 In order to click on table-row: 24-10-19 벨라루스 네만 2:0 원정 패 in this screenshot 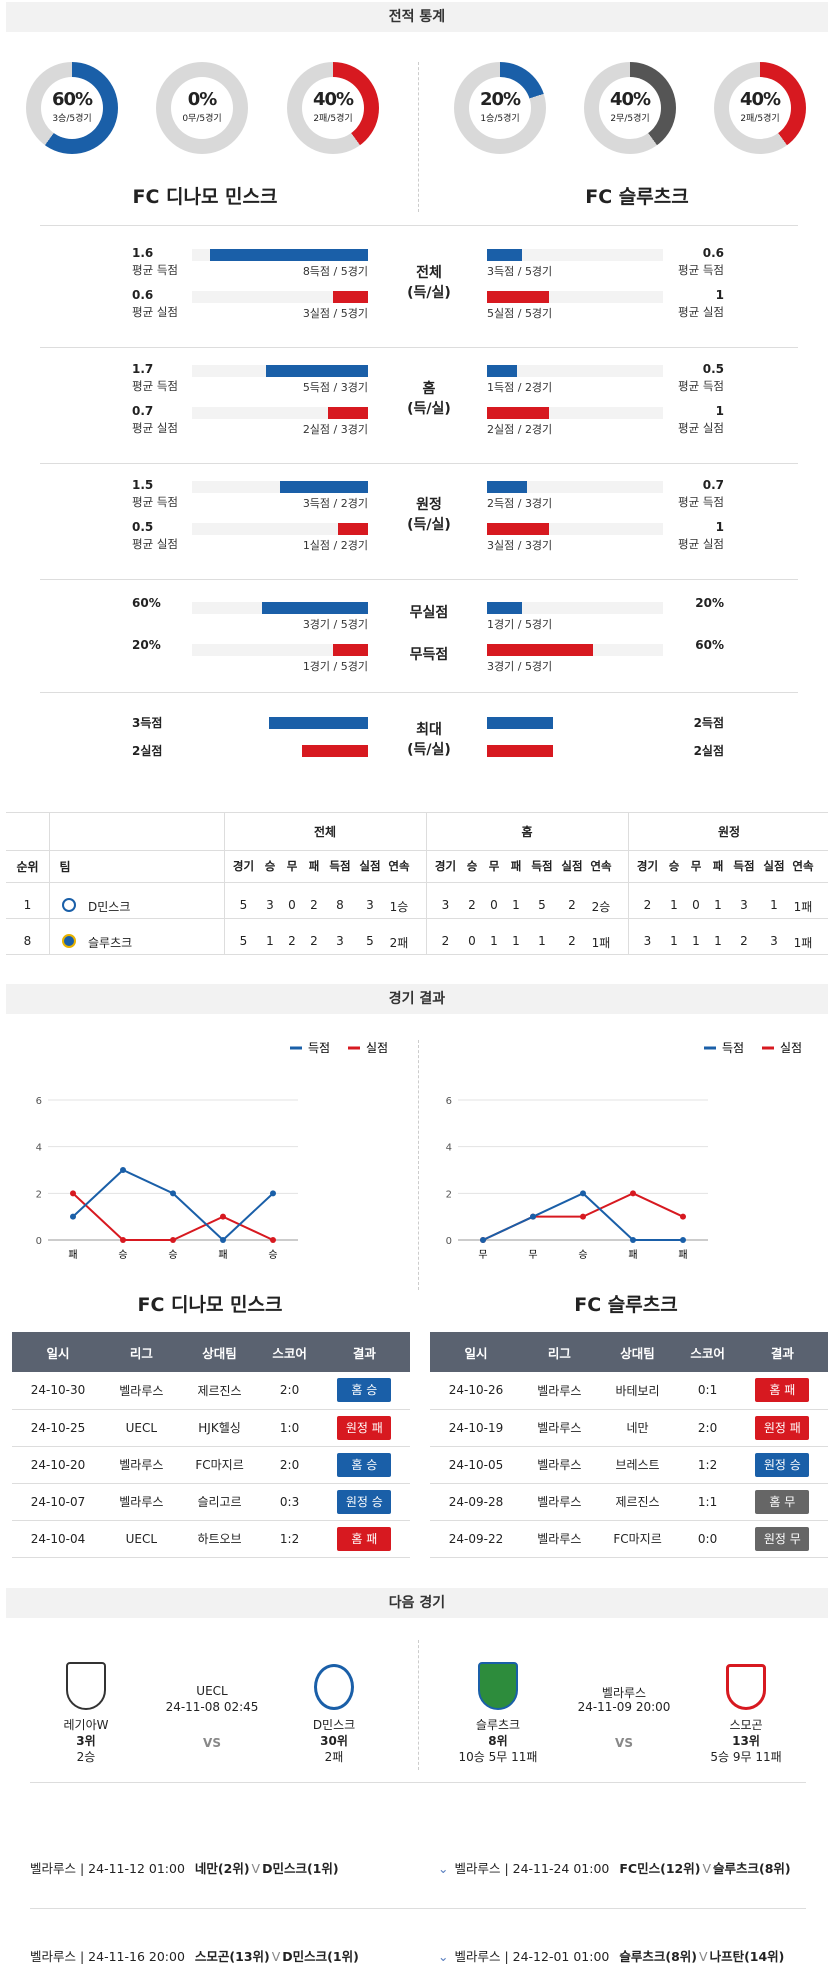, I will do `click(629, 1428)`.